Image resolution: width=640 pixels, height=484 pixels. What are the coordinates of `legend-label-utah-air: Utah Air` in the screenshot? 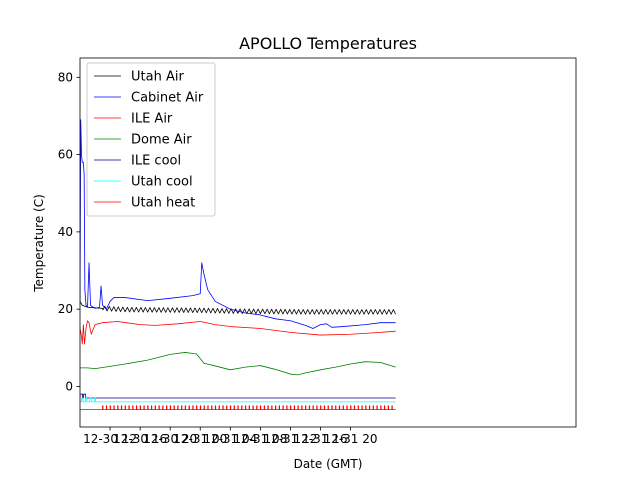 It's located at (157, 77).